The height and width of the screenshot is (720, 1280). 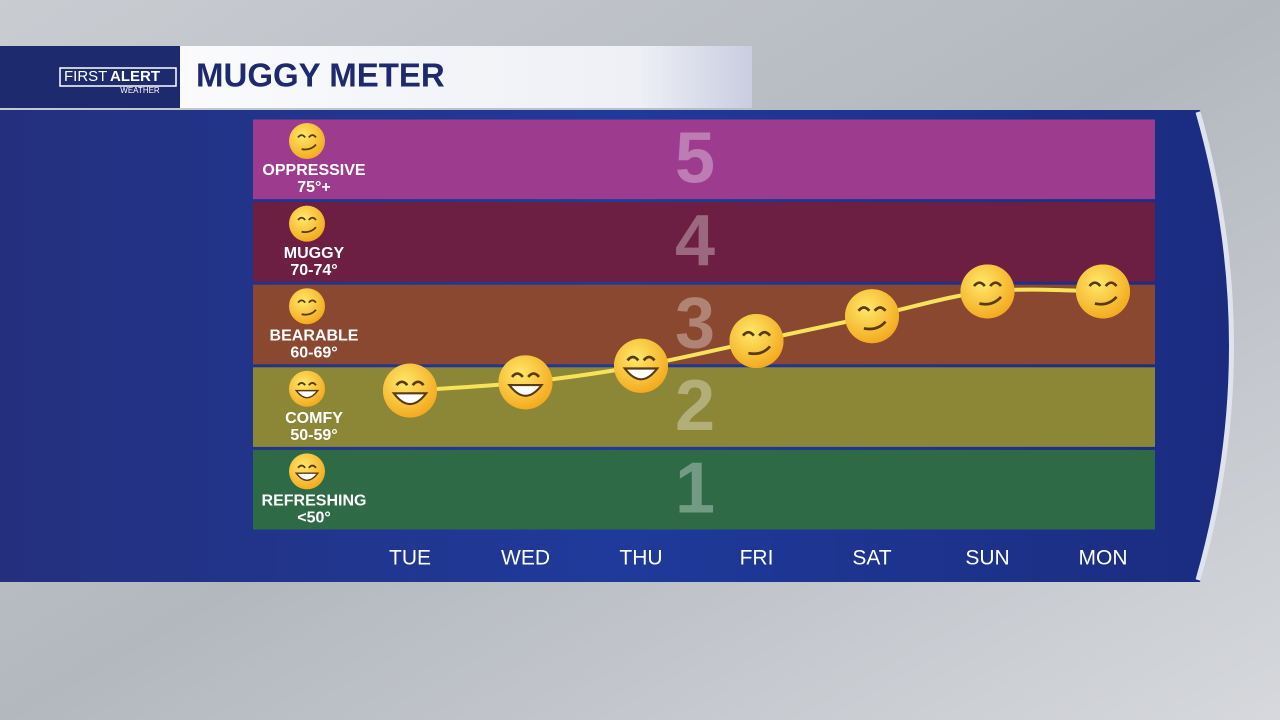 What do you see at coordinates (313, 270) in the screenshot?
I see `level-range: 70-74°` at bounding box center [313, 270].